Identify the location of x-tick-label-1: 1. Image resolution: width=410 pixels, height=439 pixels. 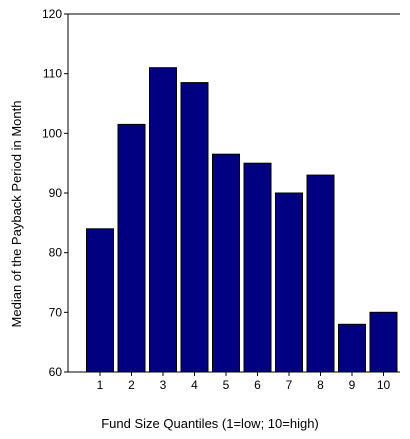
(100, 385).